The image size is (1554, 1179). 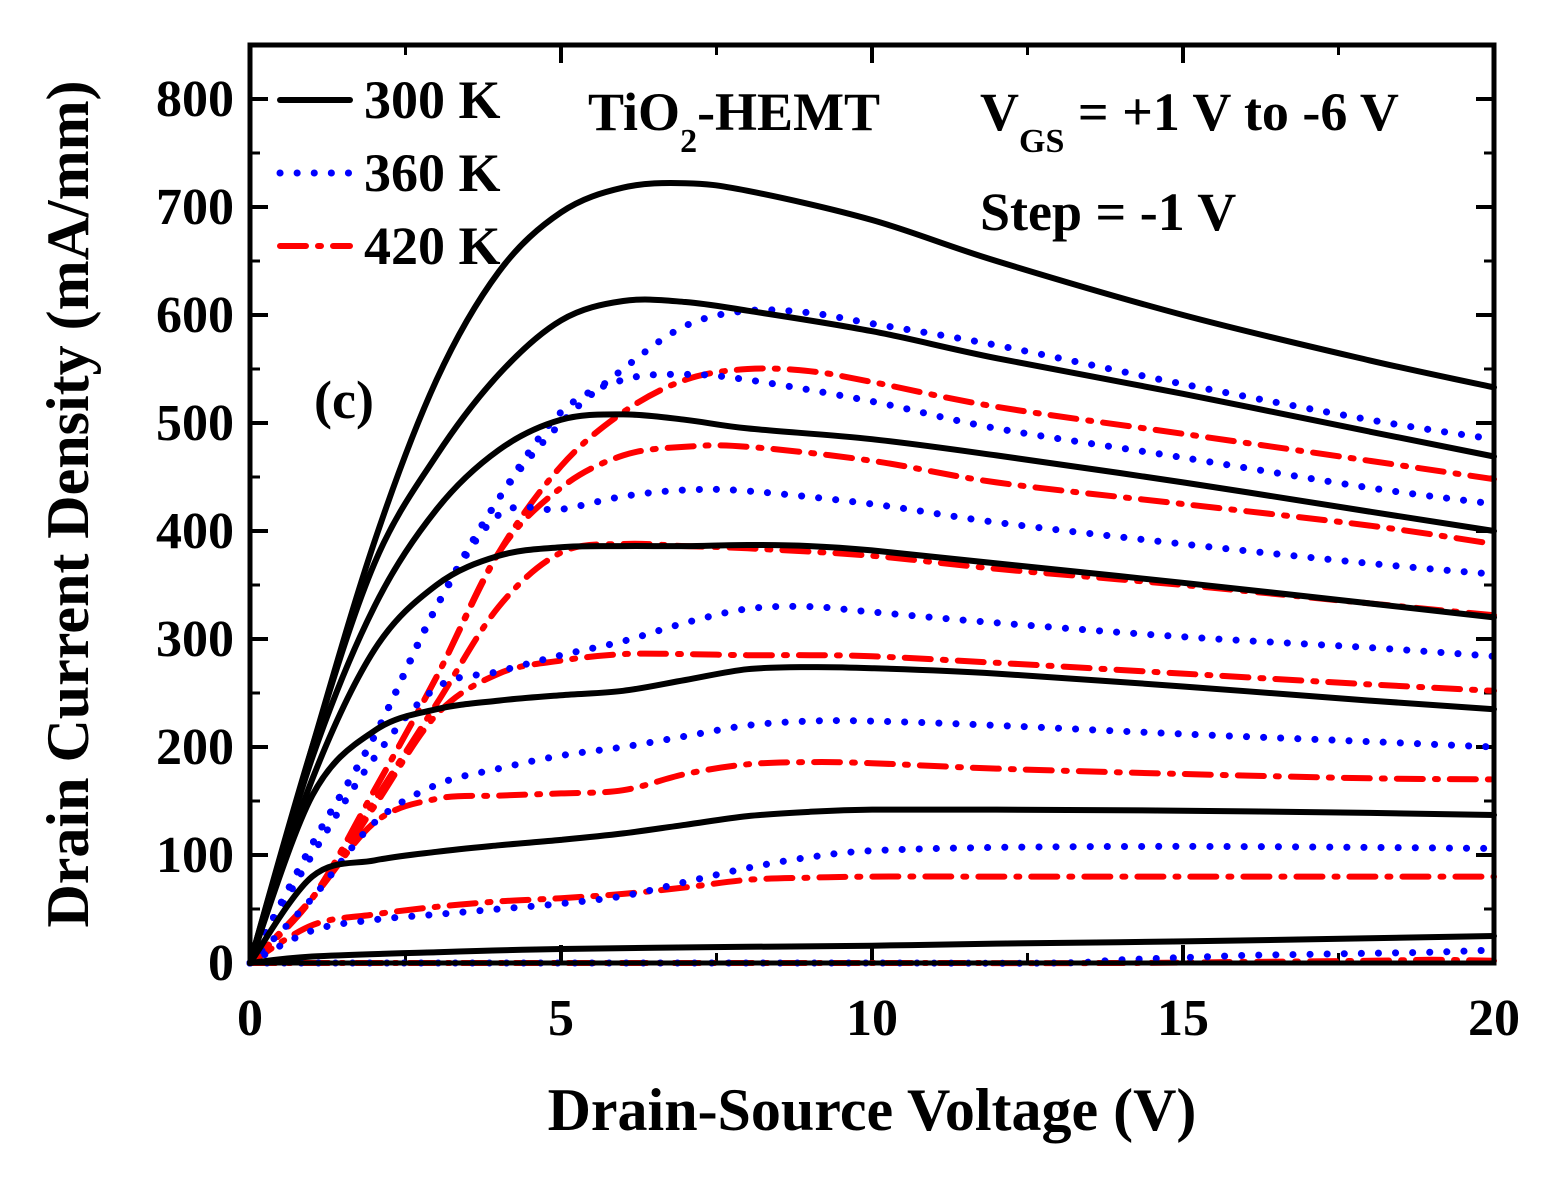 I want to click on vgs-label: VGS = +1 V to -6 V, so click(x=1189, y=121).